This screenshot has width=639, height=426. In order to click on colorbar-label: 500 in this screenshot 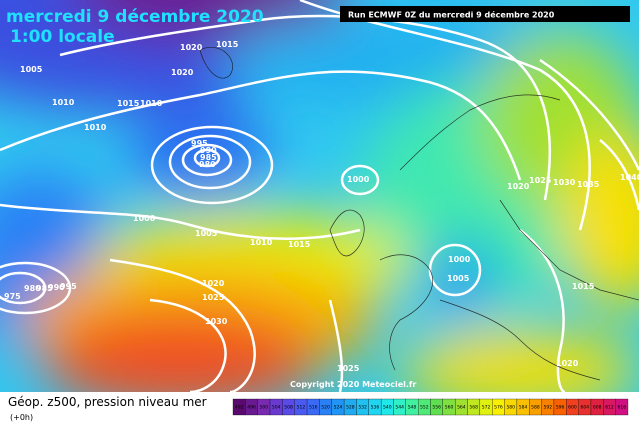, I will do `click(264, 408)`.